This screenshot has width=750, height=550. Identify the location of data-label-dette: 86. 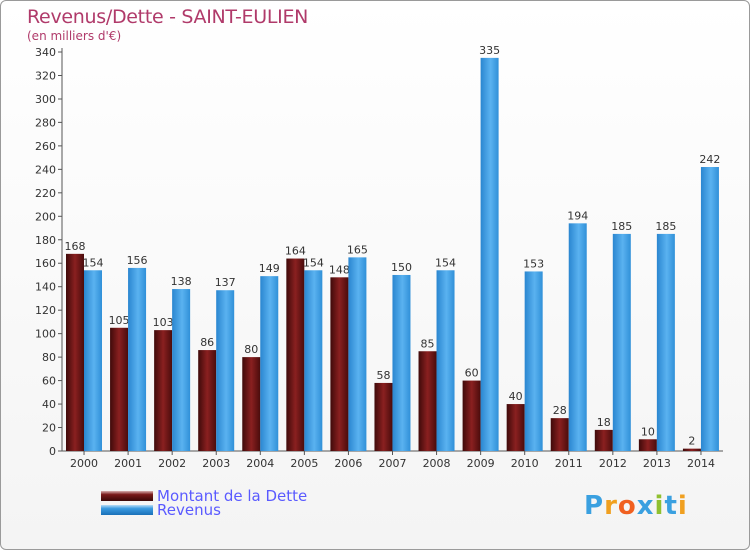
(207, 342).